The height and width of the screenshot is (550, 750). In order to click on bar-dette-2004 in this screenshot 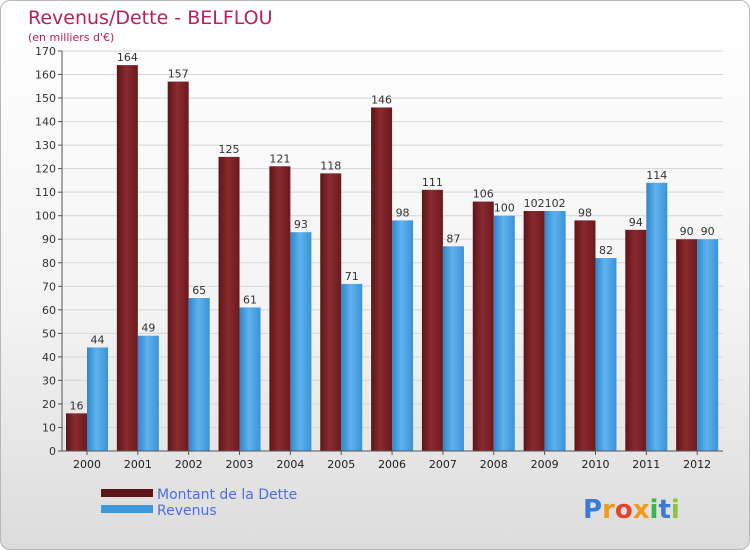, I will do `click(280, 308)`.